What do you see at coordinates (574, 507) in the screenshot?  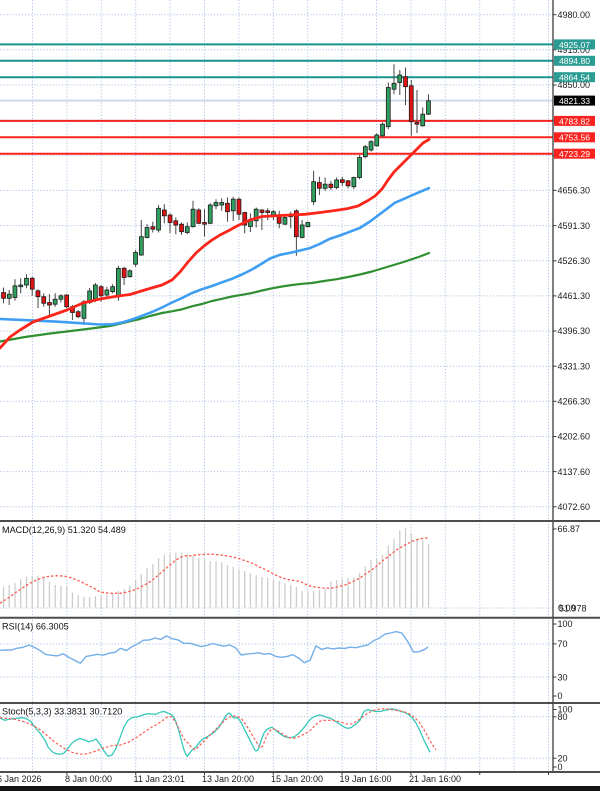 I see `svg-text: 4072.60` at bounding box center [574, 507].